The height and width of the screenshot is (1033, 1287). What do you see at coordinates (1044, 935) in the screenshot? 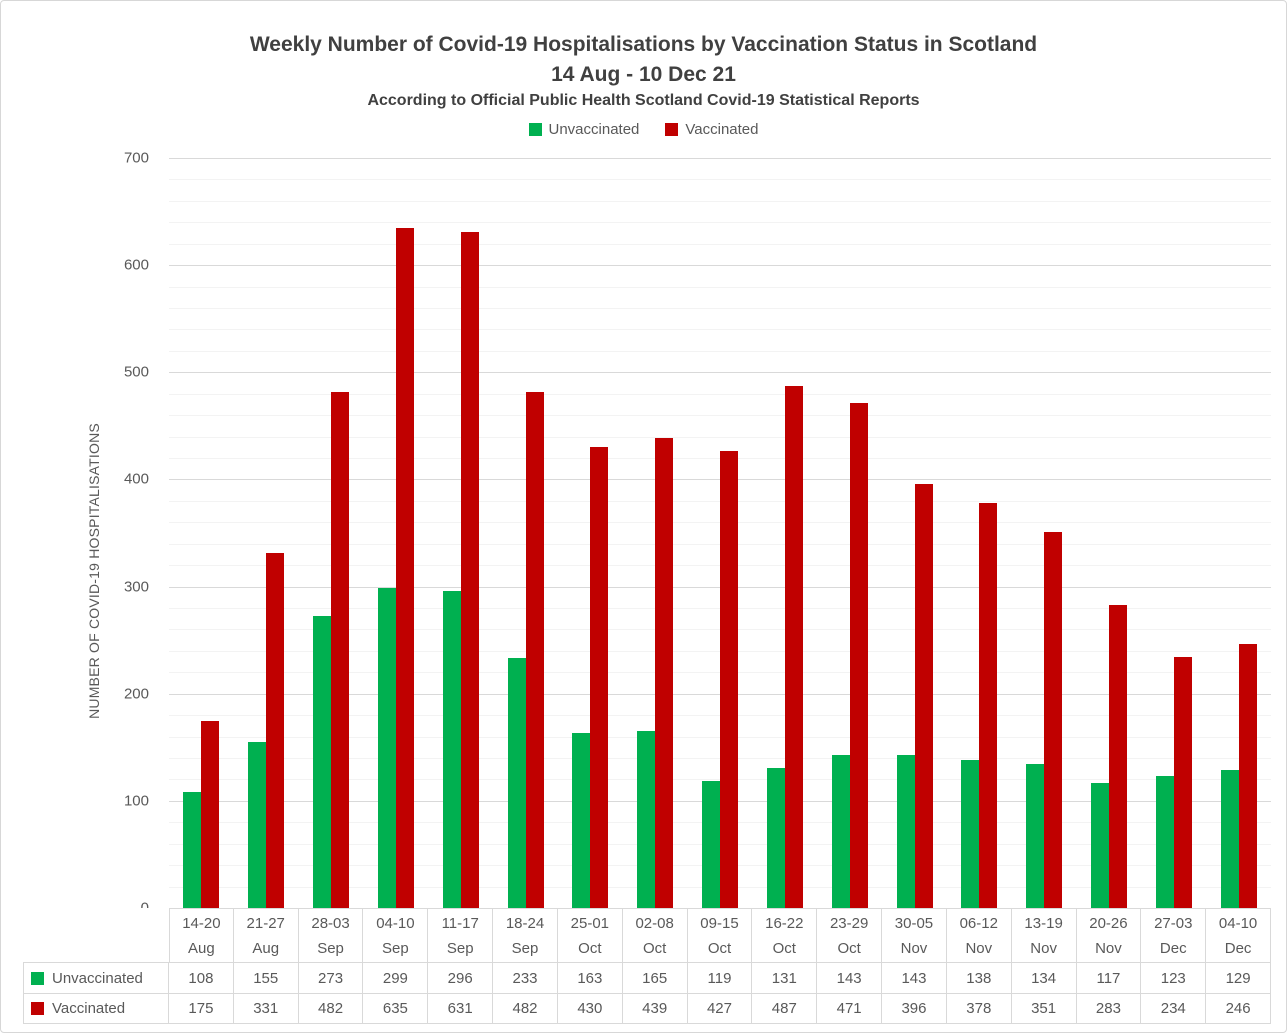
I see `category-header-cell: 13-19 Nov` at bounding box center [1044, 935].